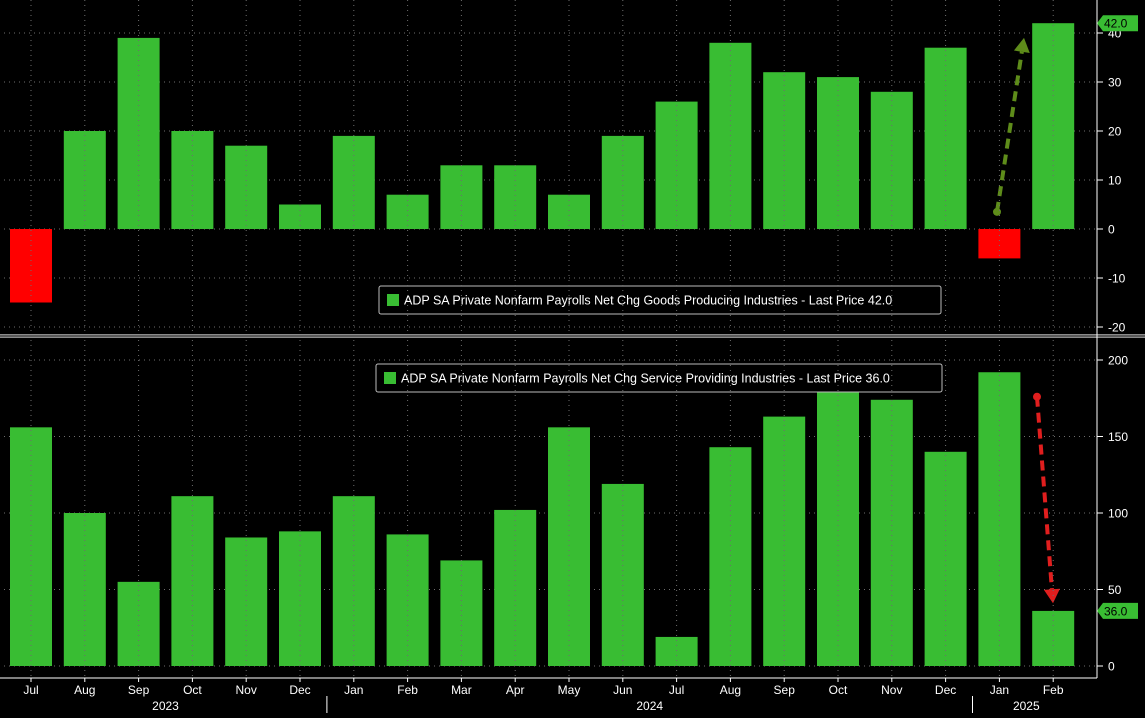 The width and height of the screenshot is (1145, 718). I want to click on down-trend-arrow, so click(1046, 498).